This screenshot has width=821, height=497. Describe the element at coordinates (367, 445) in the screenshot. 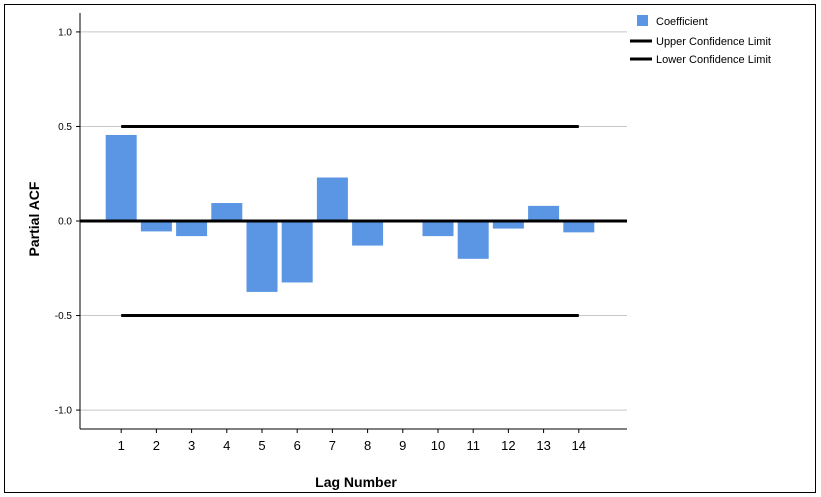

I see `x-tick-label: 8` at that location.